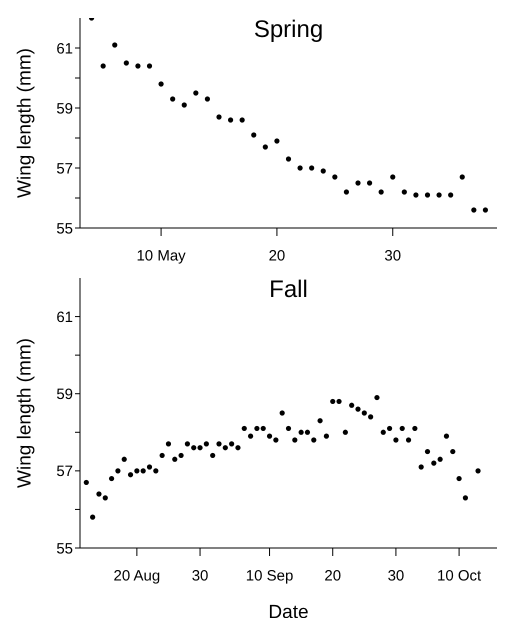 The height and width of the screenshot is (627, 519). I want to click on chart-title: Spring, so click(288, 30).